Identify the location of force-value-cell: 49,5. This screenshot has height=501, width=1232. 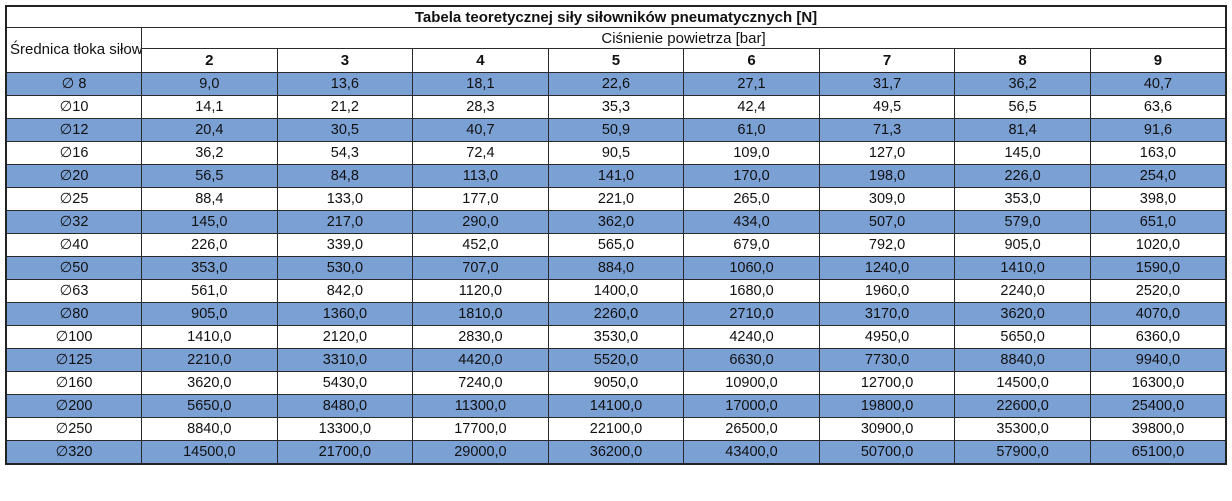
(887, 107).